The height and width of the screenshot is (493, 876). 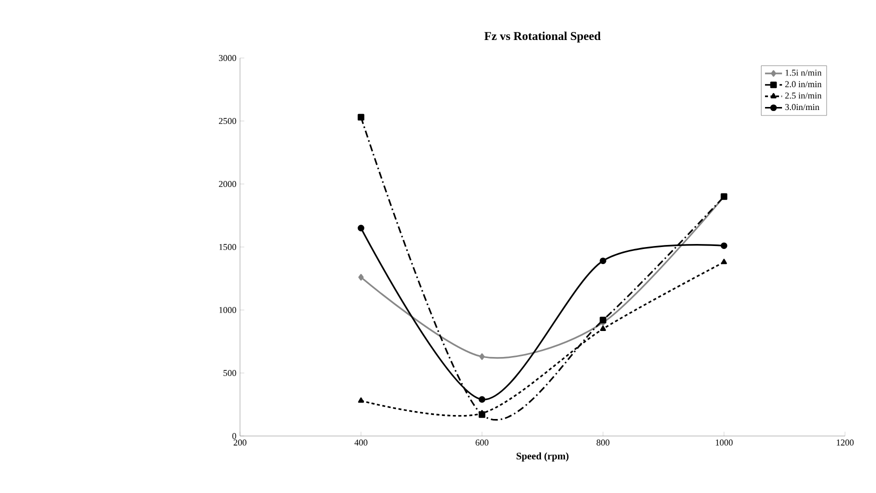 What do you see at coordinates (802, 107) in the screenshot?
I see `legend-label: 3.0in/min` at bounding box center [802, 107].